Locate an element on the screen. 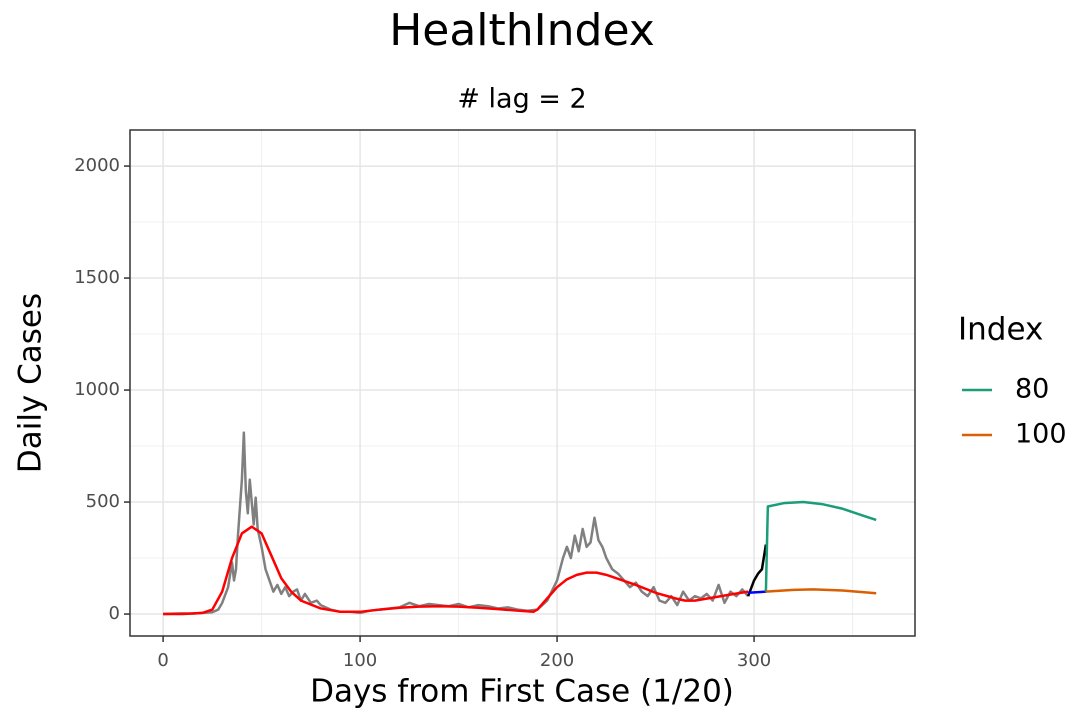 Image resolution: width=1081 pixels, height=720 pixels. x-axis-label: Days from First Case (1/20) is located at coordinates (522, 692).